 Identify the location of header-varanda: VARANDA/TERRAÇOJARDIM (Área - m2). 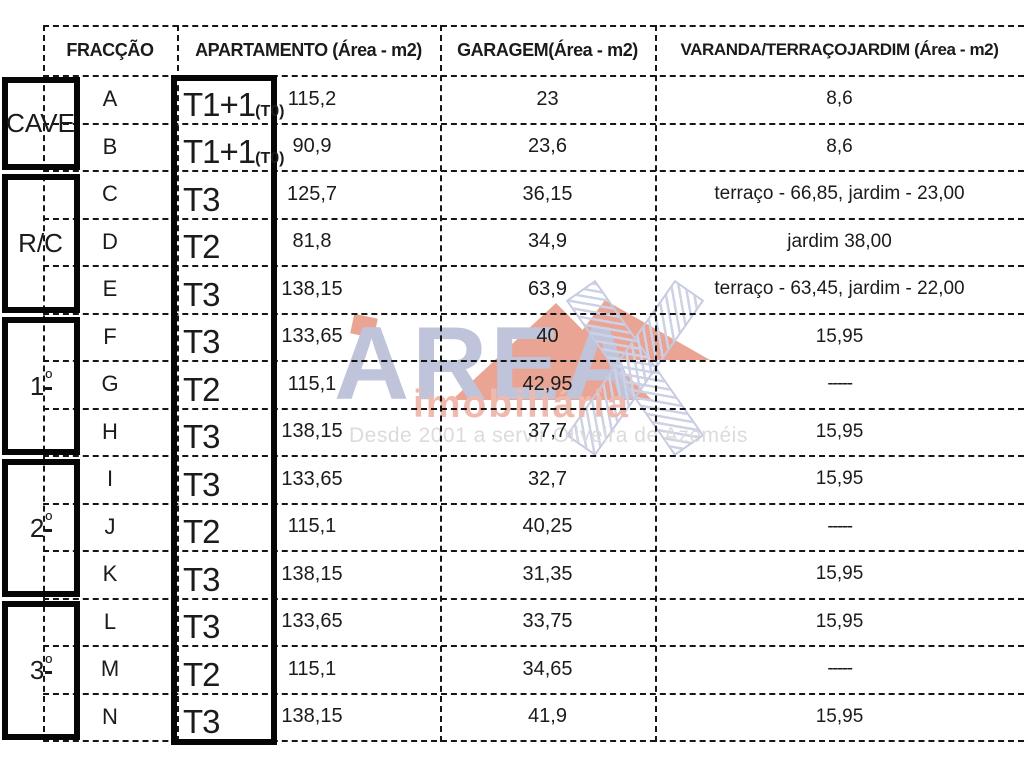
(839, 49).